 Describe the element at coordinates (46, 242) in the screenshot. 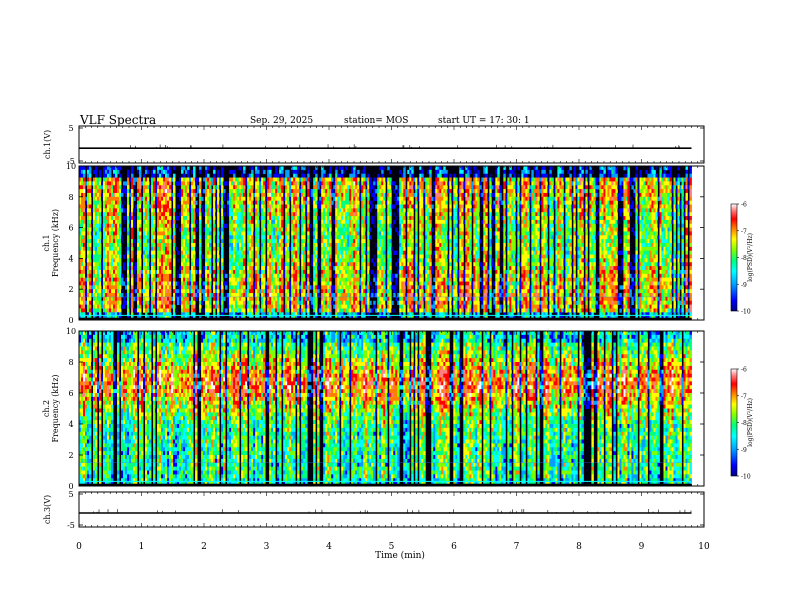

I see `ch1-freq-ylabel-ch: ch.1` at that location.